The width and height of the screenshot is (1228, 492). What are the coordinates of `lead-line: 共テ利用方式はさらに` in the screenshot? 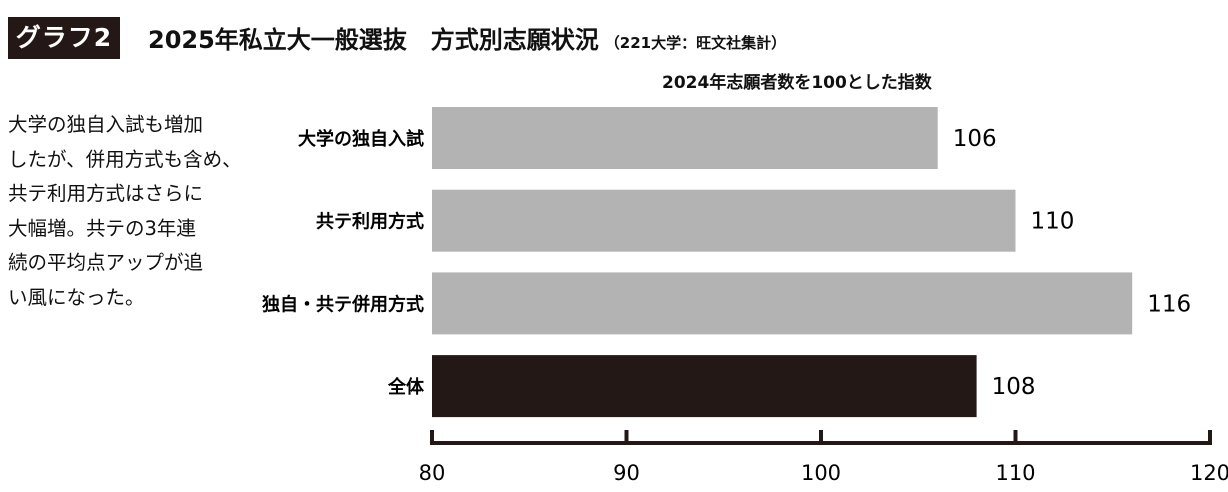 It's located at (106, 193).